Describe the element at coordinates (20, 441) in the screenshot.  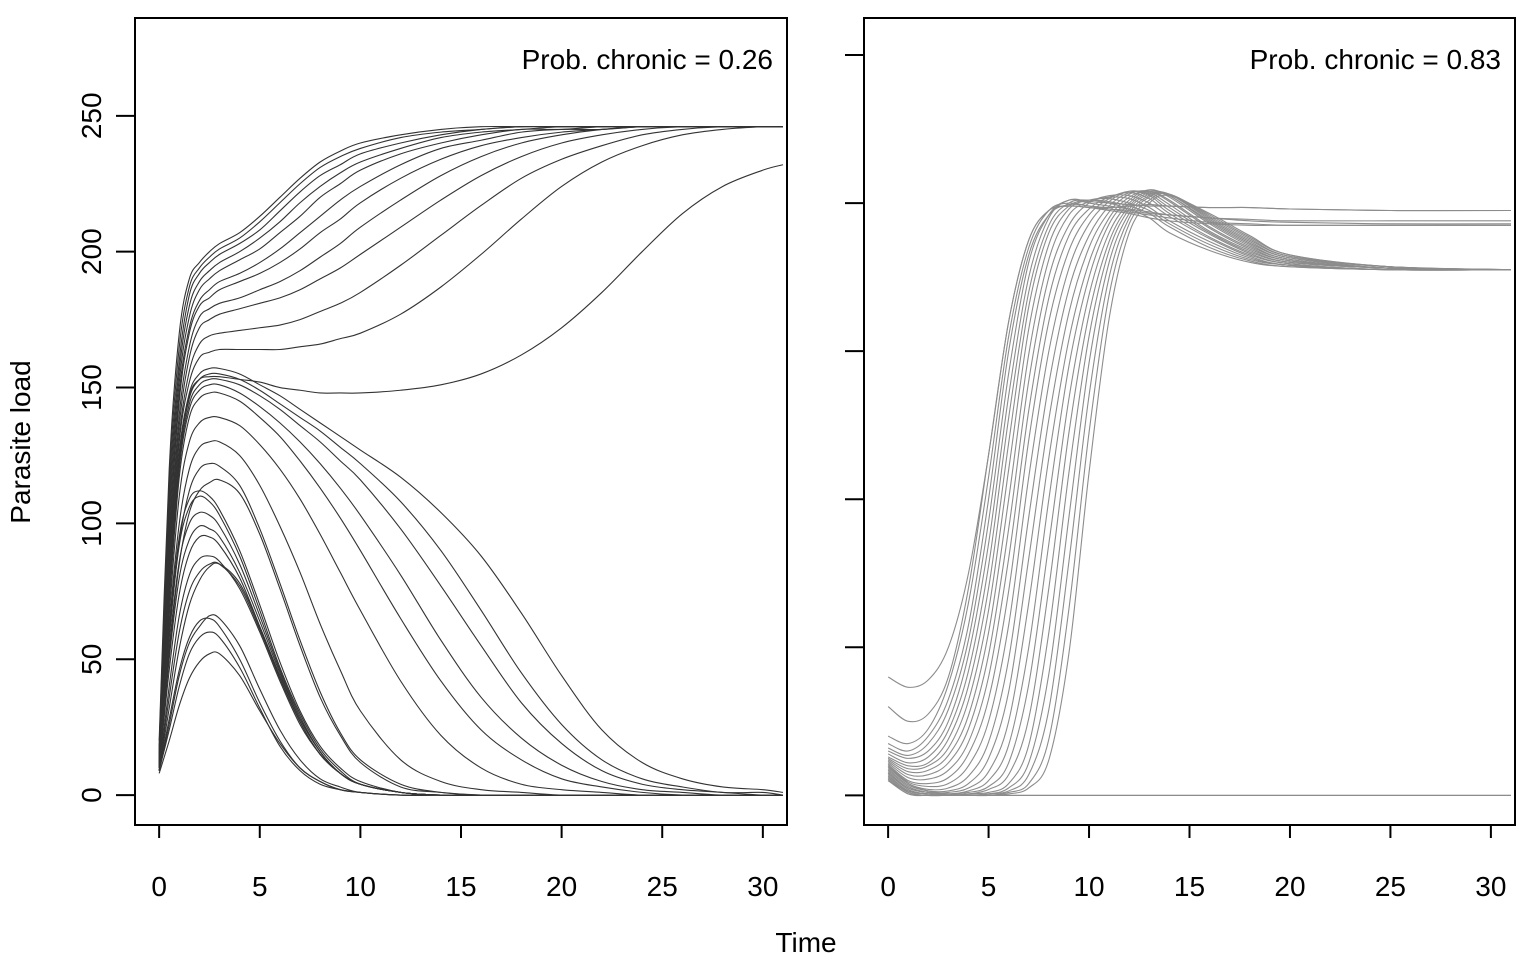
I see `y-axis-label: Parasite load` at that location.